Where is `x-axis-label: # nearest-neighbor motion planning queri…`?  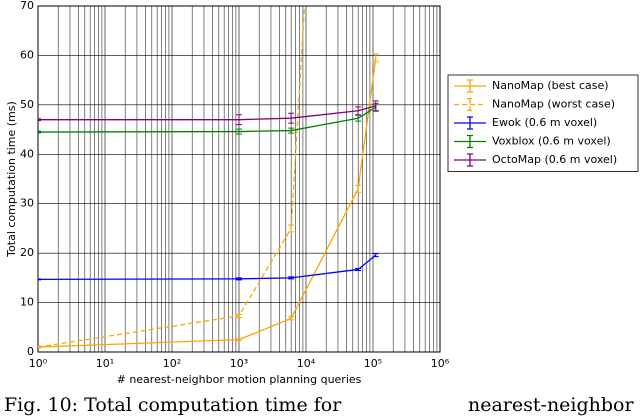 x-axis-label: # nearest-neighbor motion planning queri… is located at coordinates (239, 379).